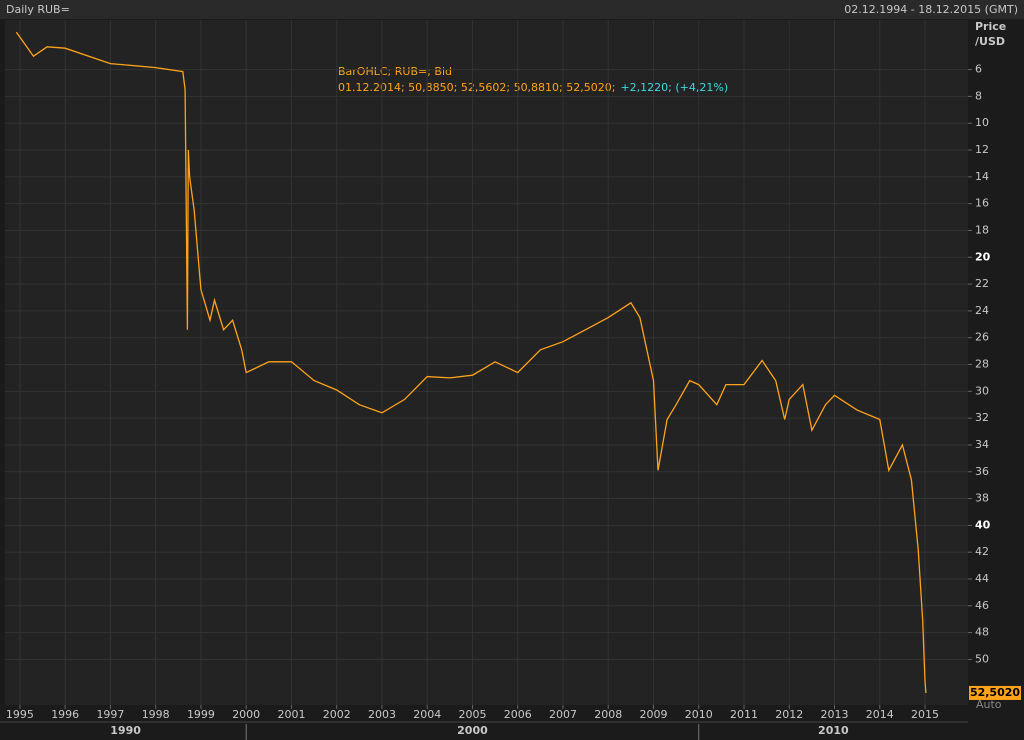 Image resolution: width=1024 pixels, height=740 pixels. What do you see at coordinates (563, 714) in the screenshot?
I see `x-tick-label: 2007` at bounding box center [563, 714].